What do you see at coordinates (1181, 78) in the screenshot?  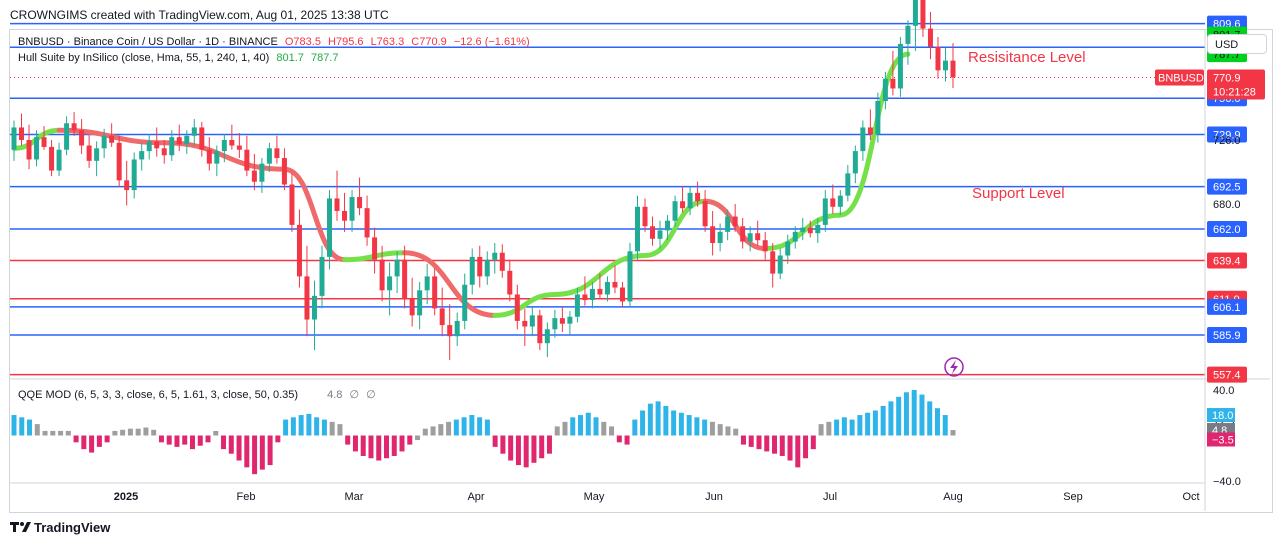 I see `symbol-tag-label: BNBUSD` at bounding box center [1181, 78].